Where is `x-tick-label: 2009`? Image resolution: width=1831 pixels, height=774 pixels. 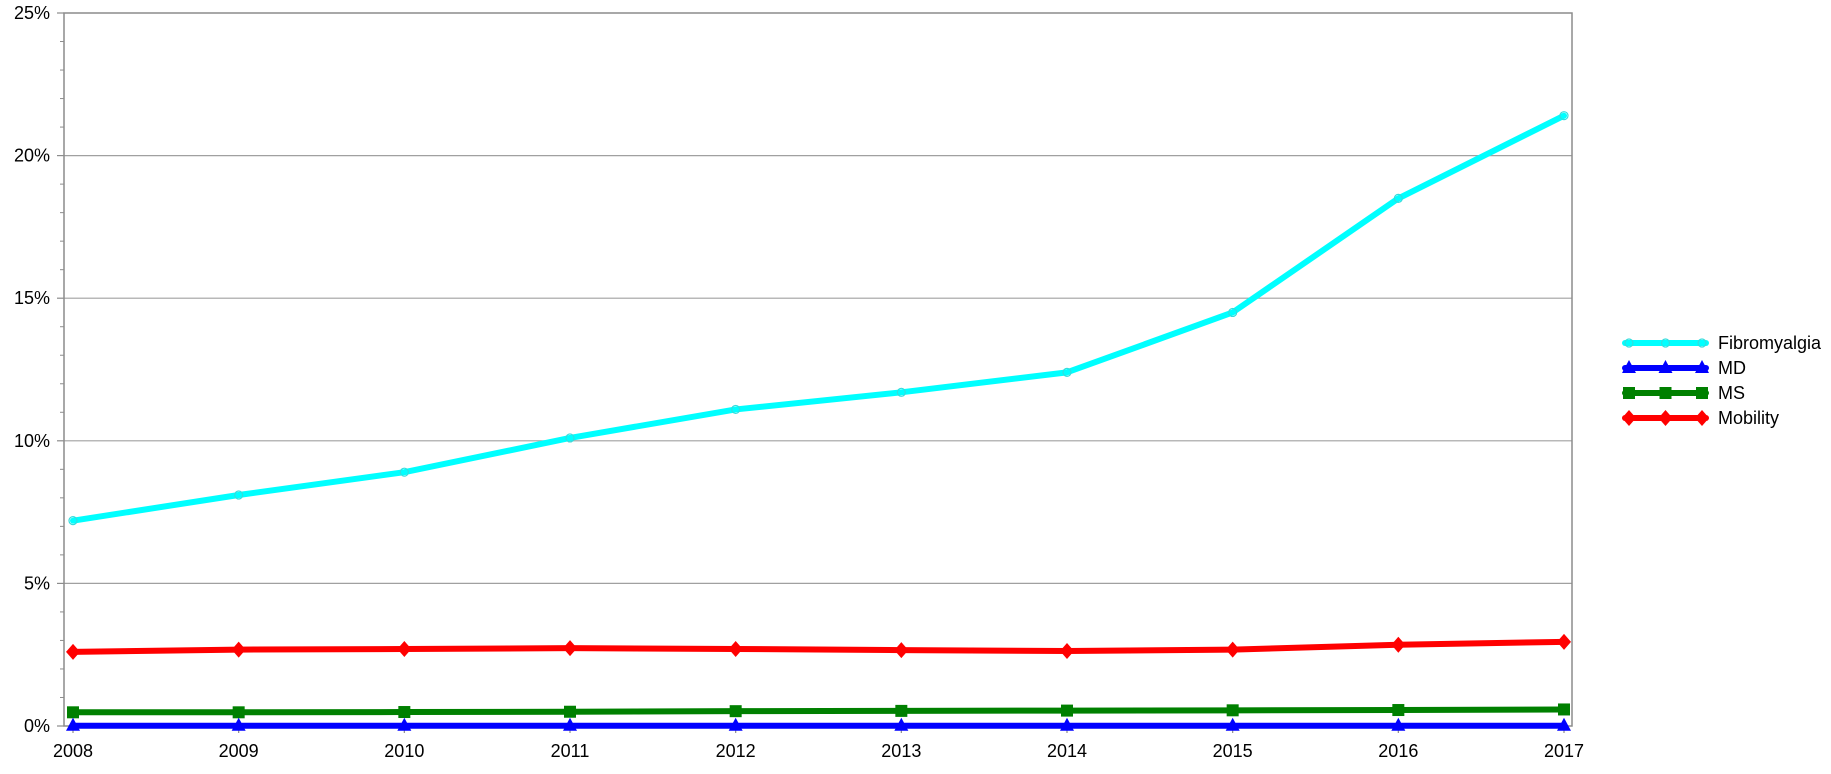 x-tick-label: 2009 is located at coordinates (239, 751).